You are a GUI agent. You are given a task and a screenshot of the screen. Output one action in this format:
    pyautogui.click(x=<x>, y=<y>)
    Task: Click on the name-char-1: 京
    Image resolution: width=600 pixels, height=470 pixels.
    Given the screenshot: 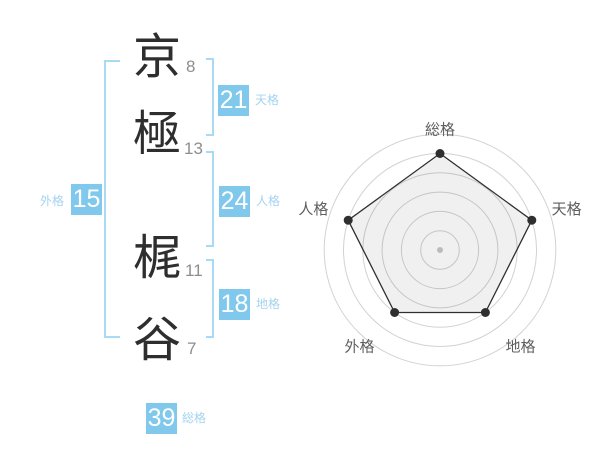 What is the action you would take?
    pyautogui.click(x=157, y=57)
    